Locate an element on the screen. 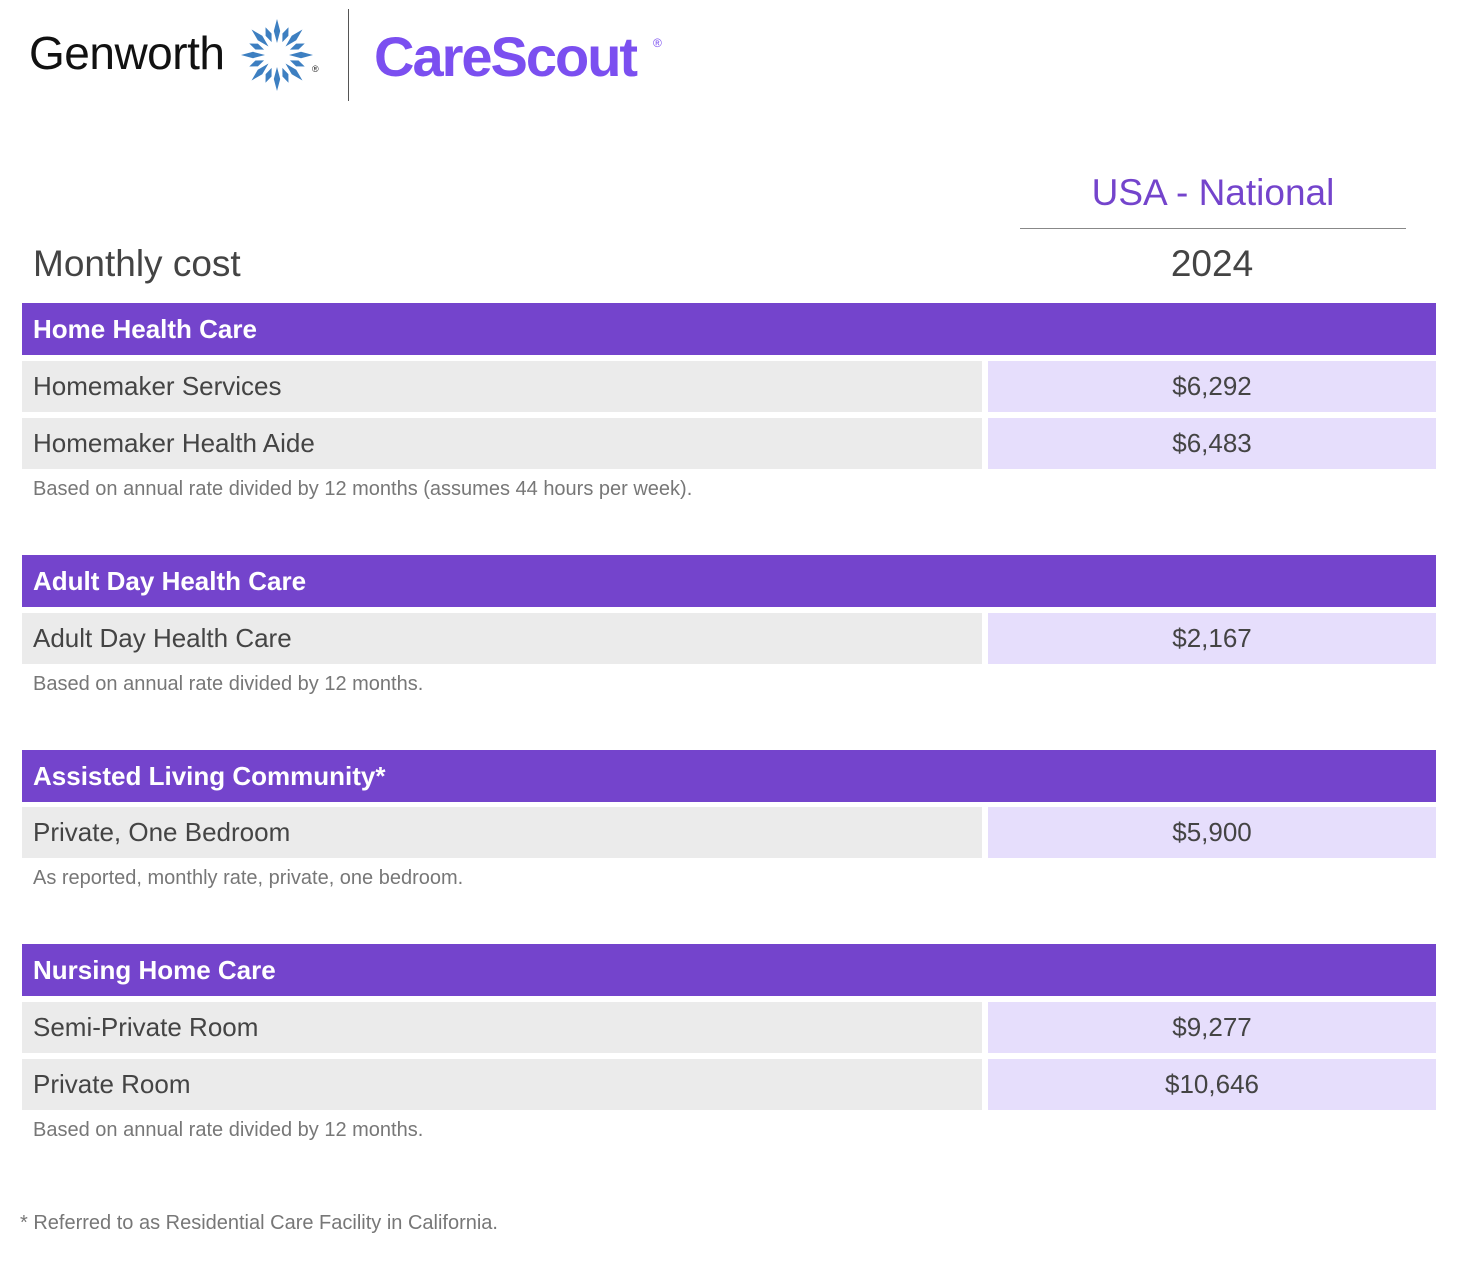  genworth-star-icon is located at coordinates (277, 55).